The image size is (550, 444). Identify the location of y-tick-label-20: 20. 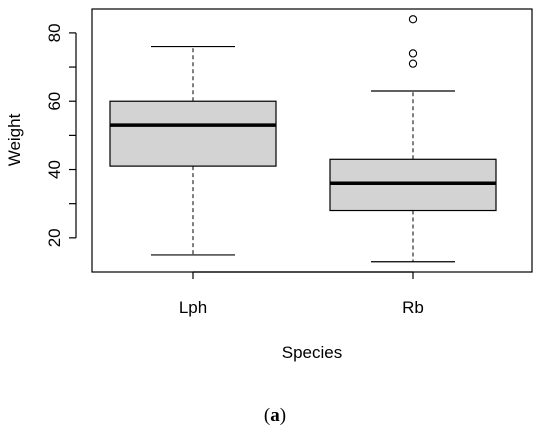
(54, 237).